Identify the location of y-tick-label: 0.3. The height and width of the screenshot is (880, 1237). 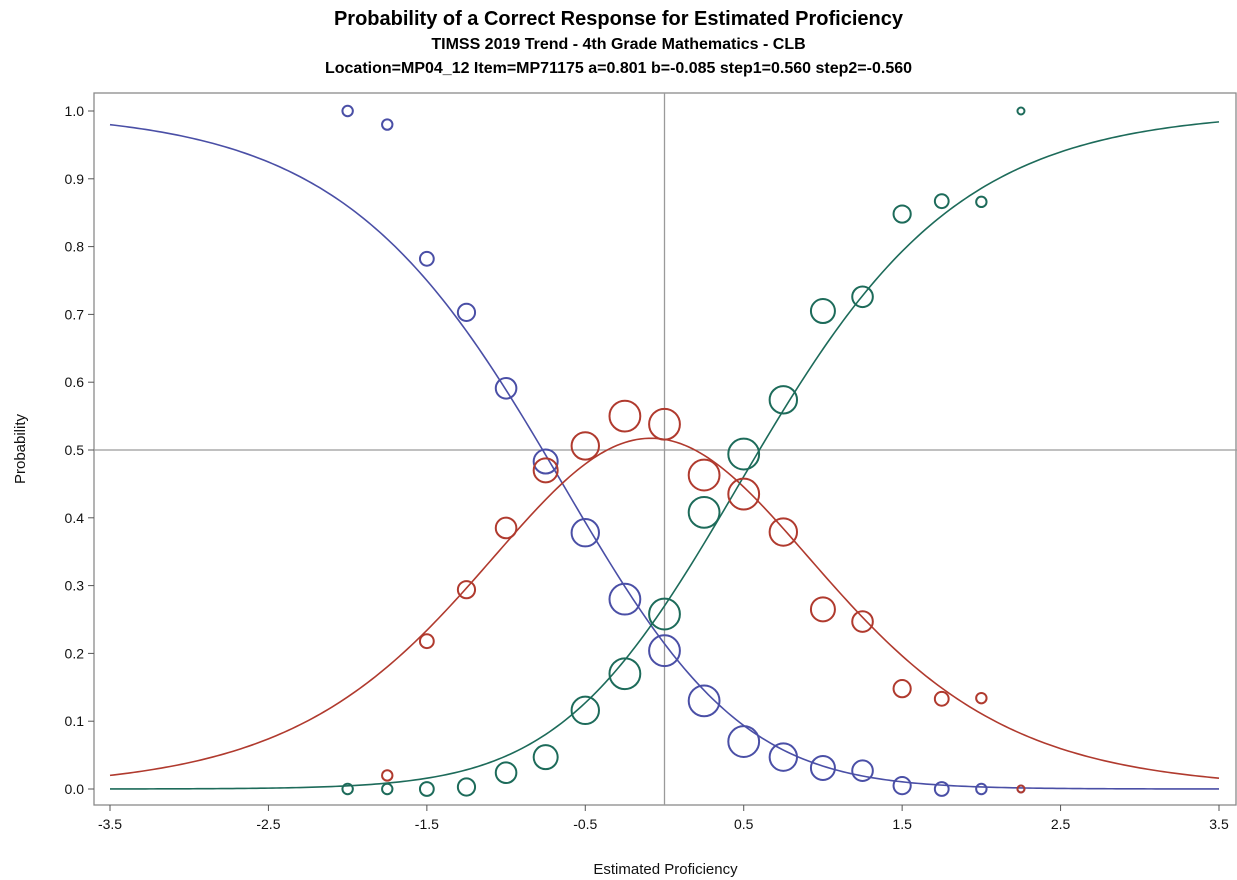
(75, 586).